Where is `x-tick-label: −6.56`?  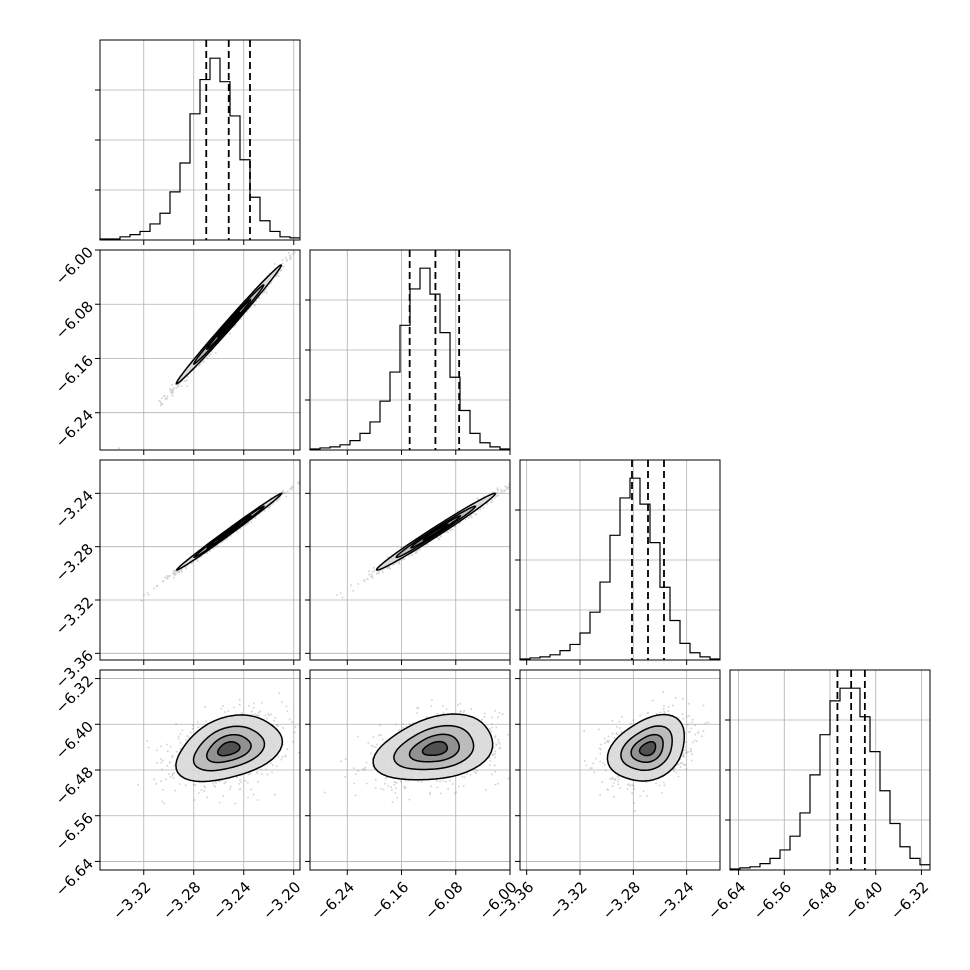
x-tick-label: −6.56 is located at coordinates (772, 900).